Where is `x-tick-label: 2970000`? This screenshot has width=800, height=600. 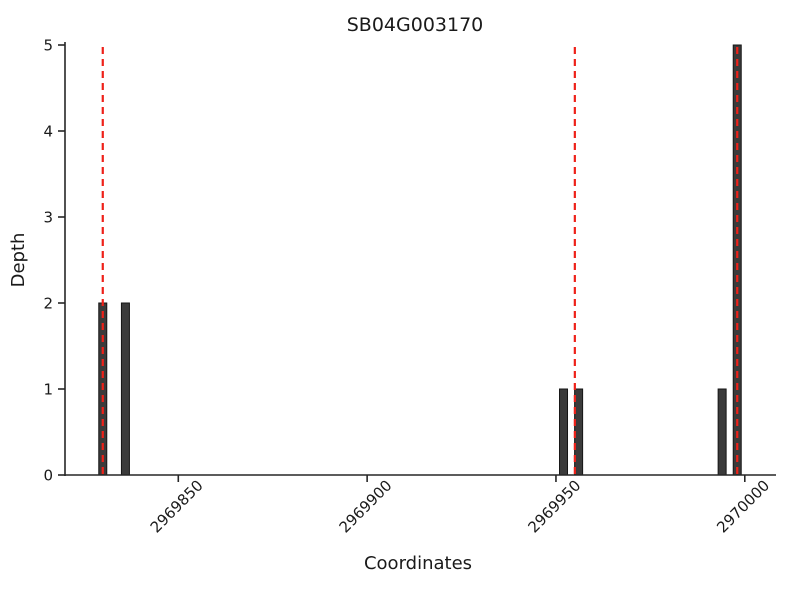
x-tick-label: 2970000 is located at coordinates (743, 506).